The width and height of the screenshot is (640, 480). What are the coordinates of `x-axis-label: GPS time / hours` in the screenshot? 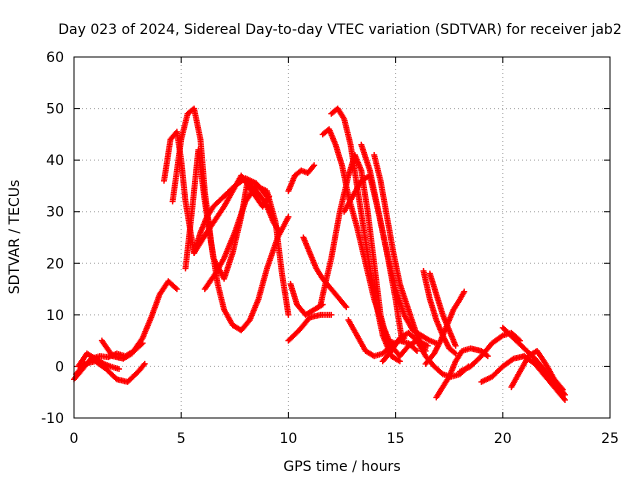 It's located at (341, 467).